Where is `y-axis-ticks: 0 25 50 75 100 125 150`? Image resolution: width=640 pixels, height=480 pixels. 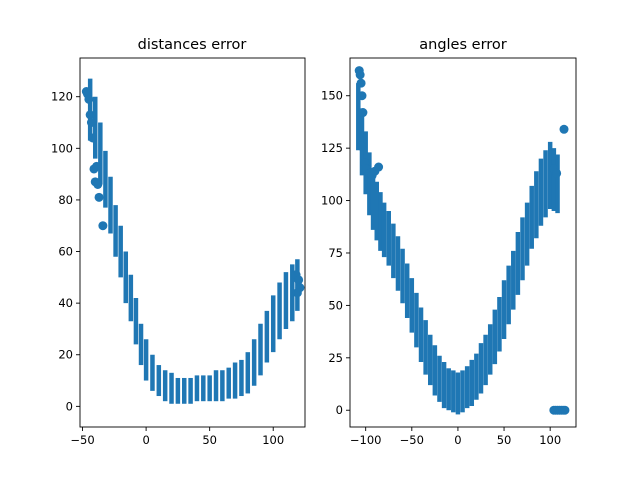 y-axis-ticks: 0 25 50 75 100 125 150 is located at coordinates (335, 253).